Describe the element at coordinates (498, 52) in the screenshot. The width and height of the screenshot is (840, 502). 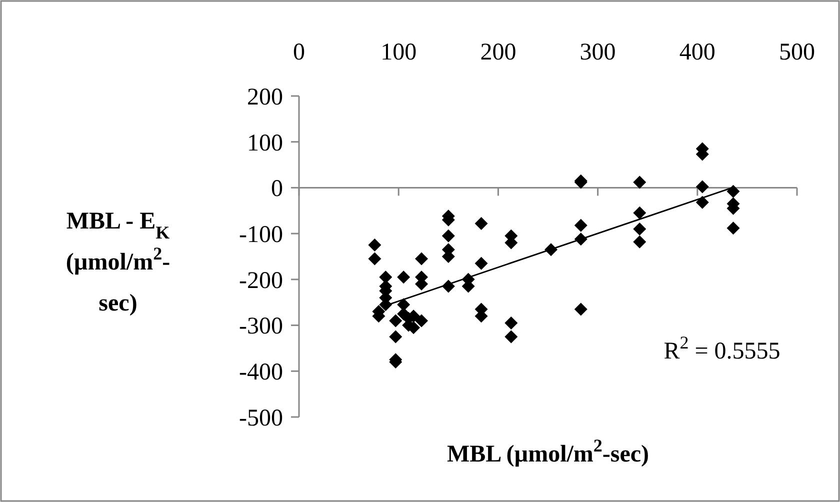
I see `x-tick-label: 200` at that location.